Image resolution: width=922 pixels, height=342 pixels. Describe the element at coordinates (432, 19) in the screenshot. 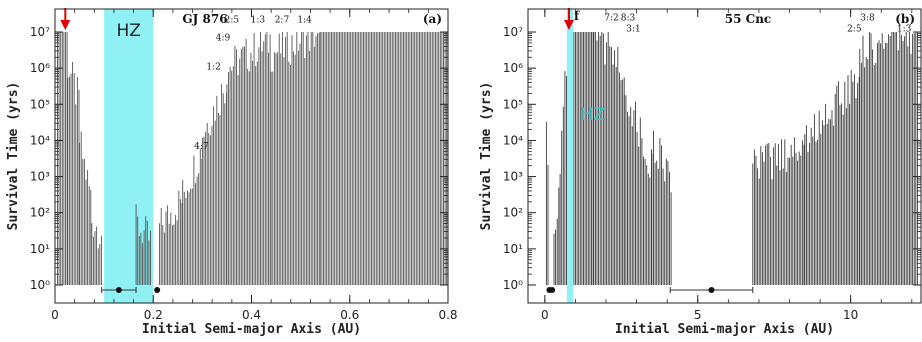

I see `panel-label: (a)` at that location.